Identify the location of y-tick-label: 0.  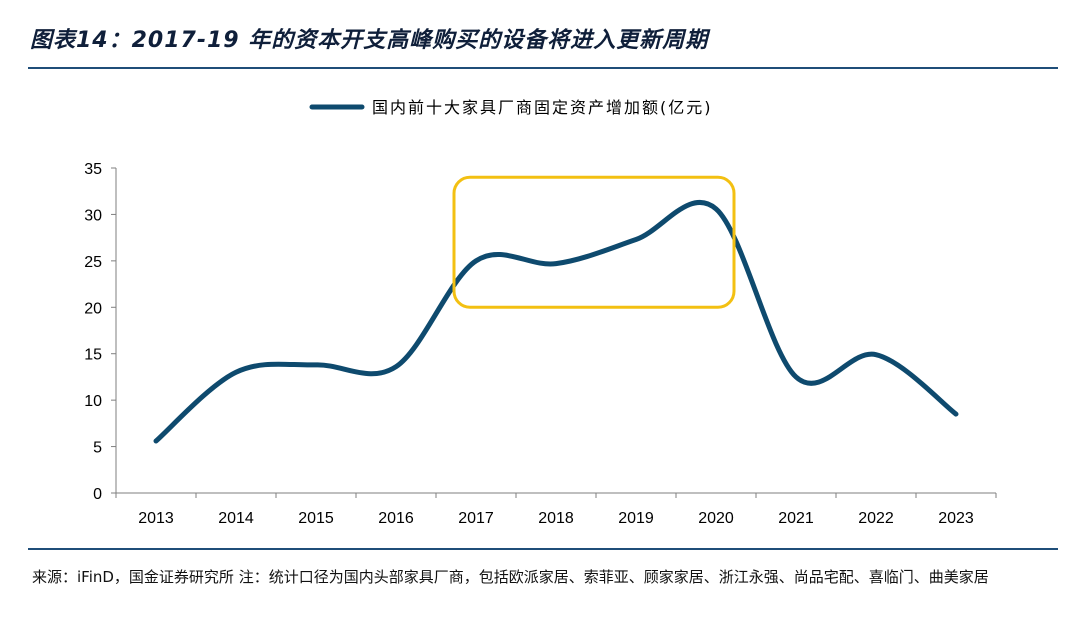
(97, 494).